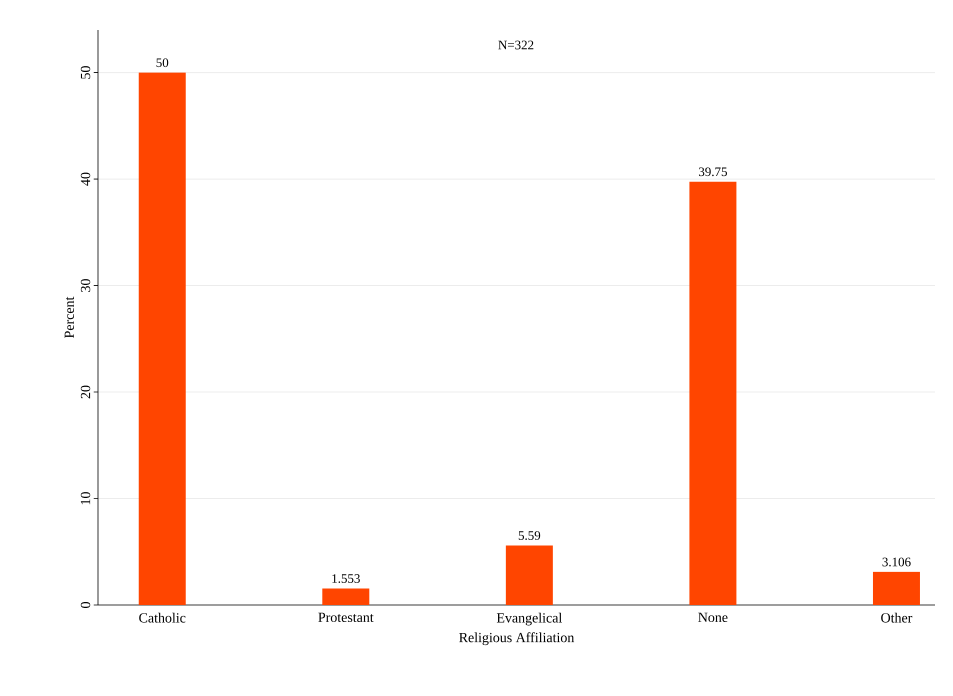  Describe the element at coordinates (346, 617) in the screenshot. I see `x-tick-label: Protestant` at that location.